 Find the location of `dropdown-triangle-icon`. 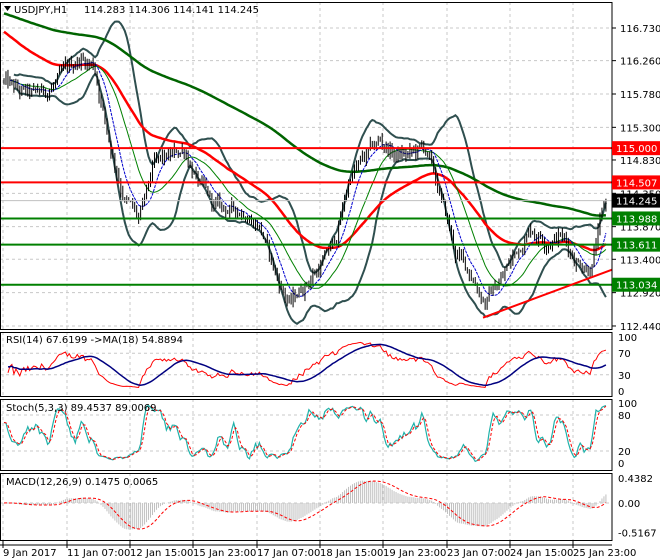

dropdown-triangle-icon is located at coordinates (7, 8).